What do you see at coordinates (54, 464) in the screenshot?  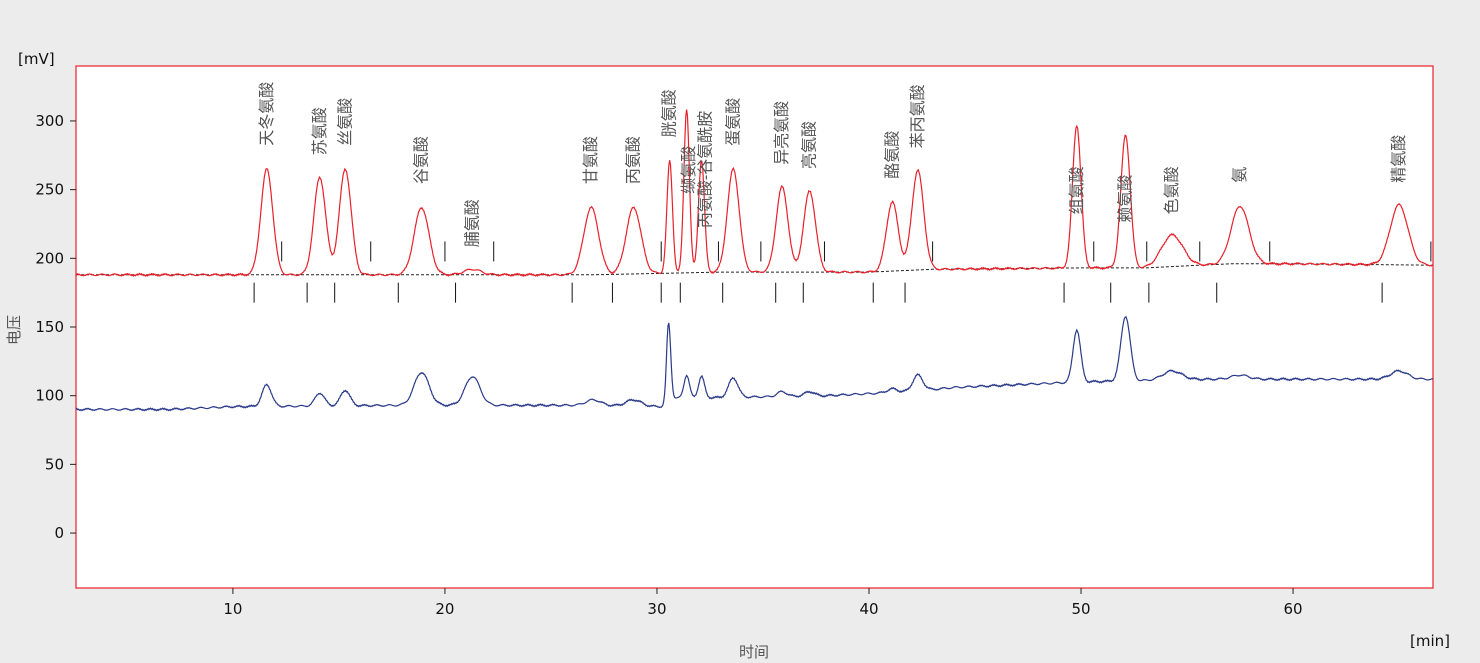 I see `y-tick-label: 50` at bounding box center [54, 464].